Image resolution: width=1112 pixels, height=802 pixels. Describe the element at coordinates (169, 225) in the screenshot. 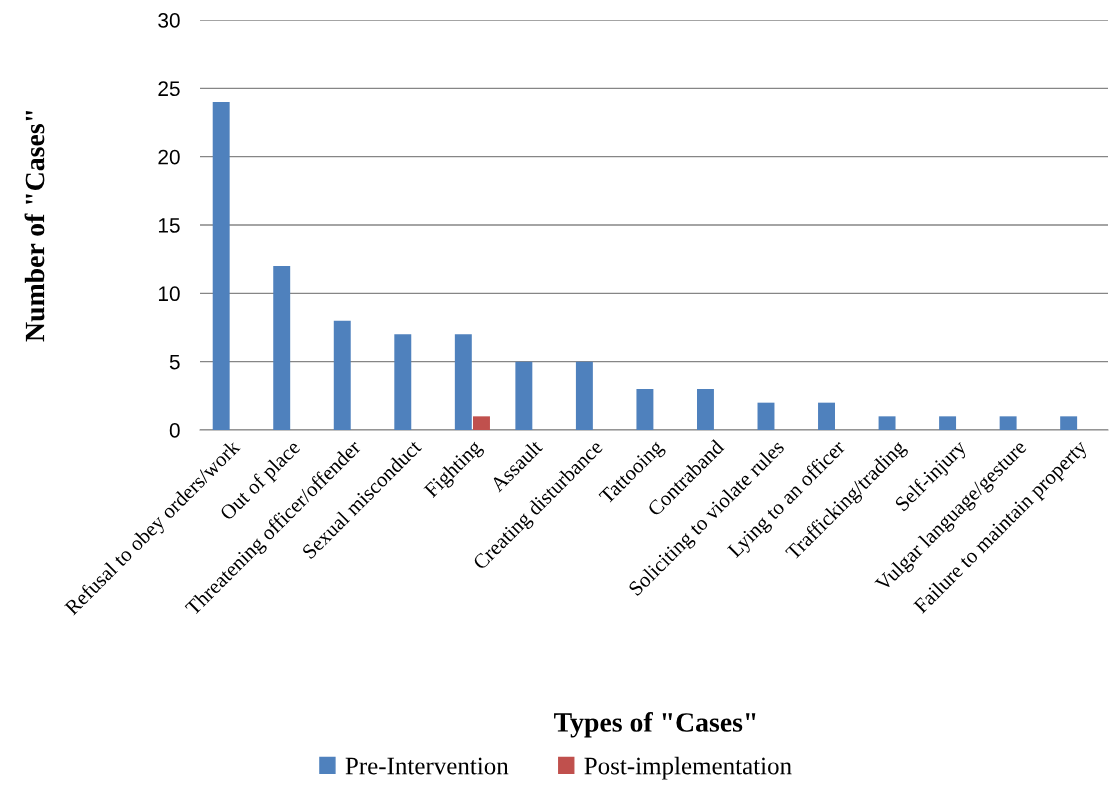

I see `y-tick-label: 15` at that location.